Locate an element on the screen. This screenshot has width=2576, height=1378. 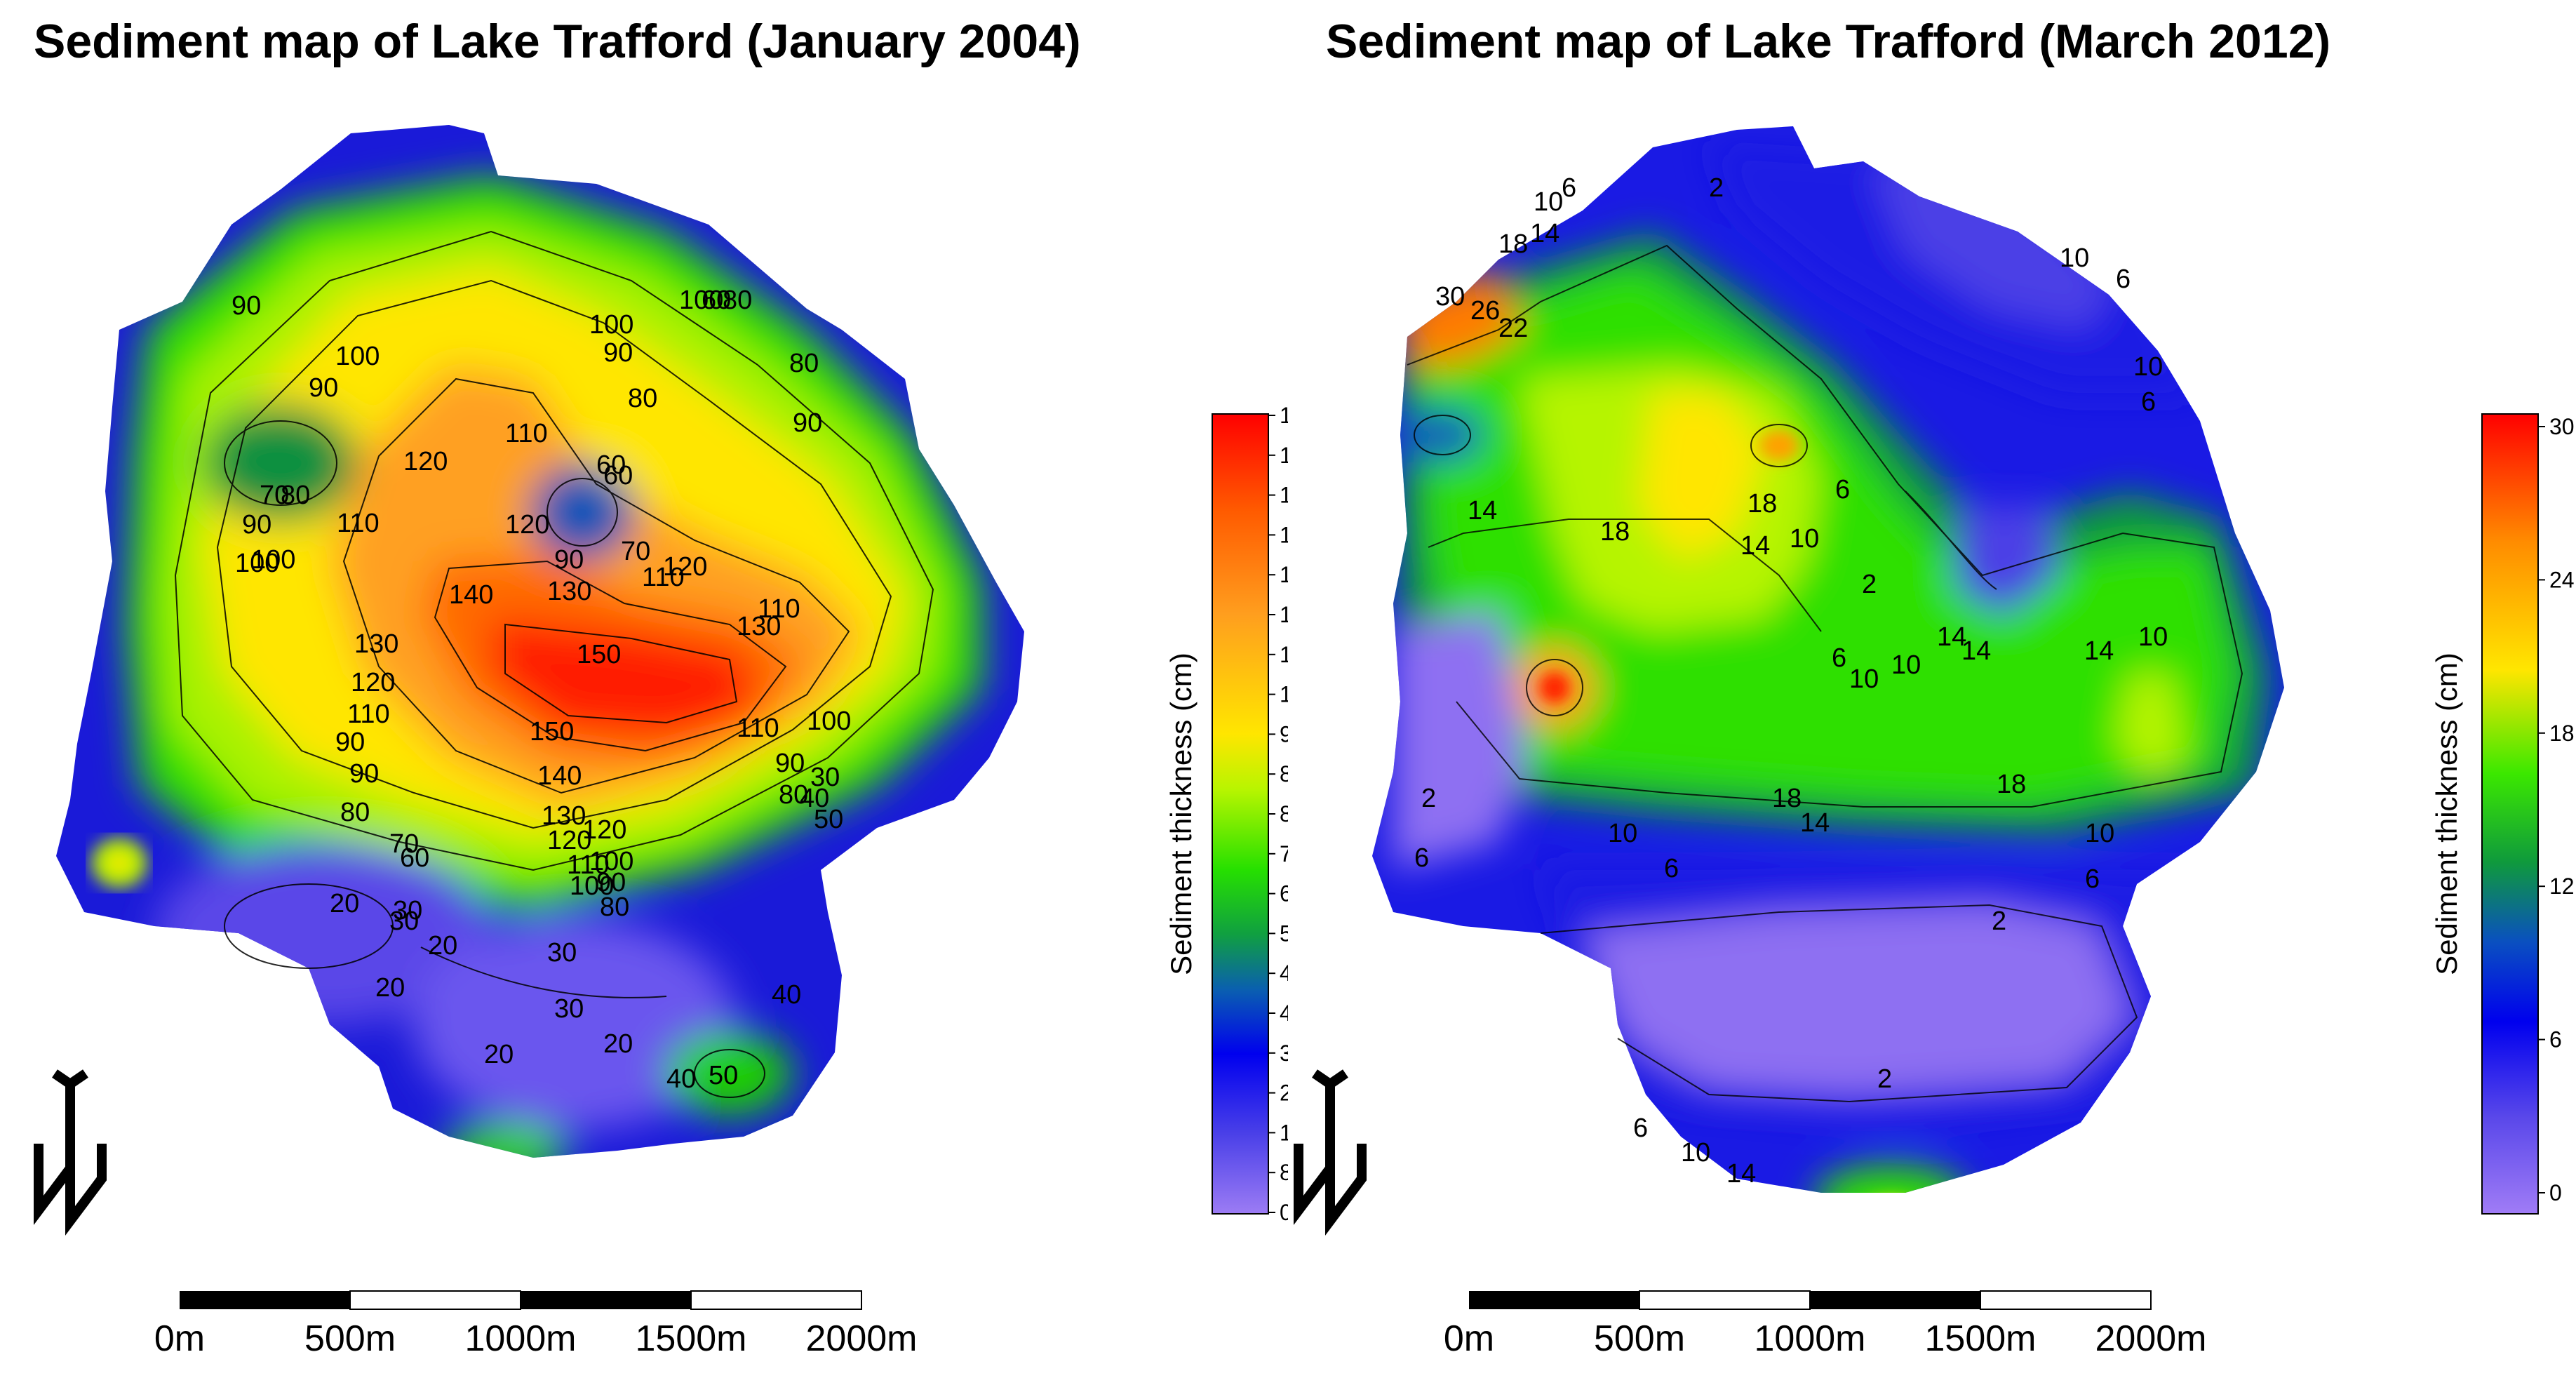
scale-label: 1000m is located at coordinates (521, 1338).